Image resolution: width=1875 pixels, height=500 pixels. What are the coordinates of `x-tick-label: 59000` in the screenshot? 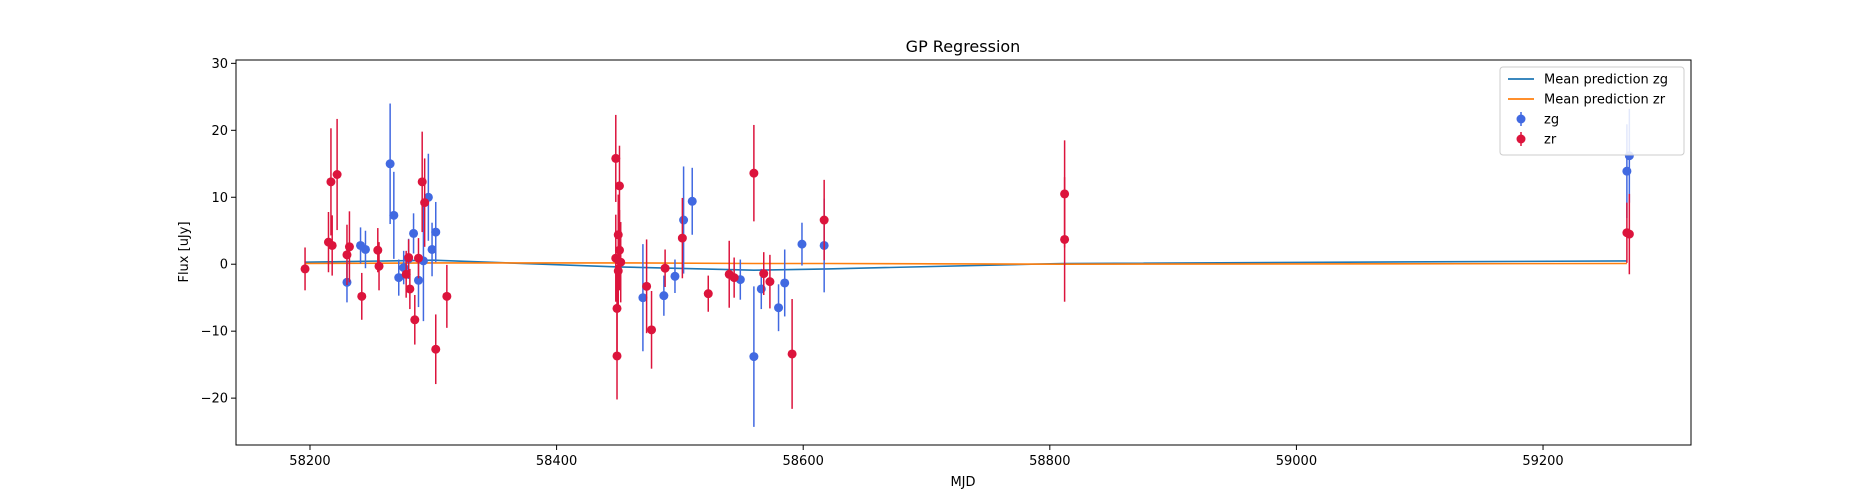 It's located at (1296, 461).